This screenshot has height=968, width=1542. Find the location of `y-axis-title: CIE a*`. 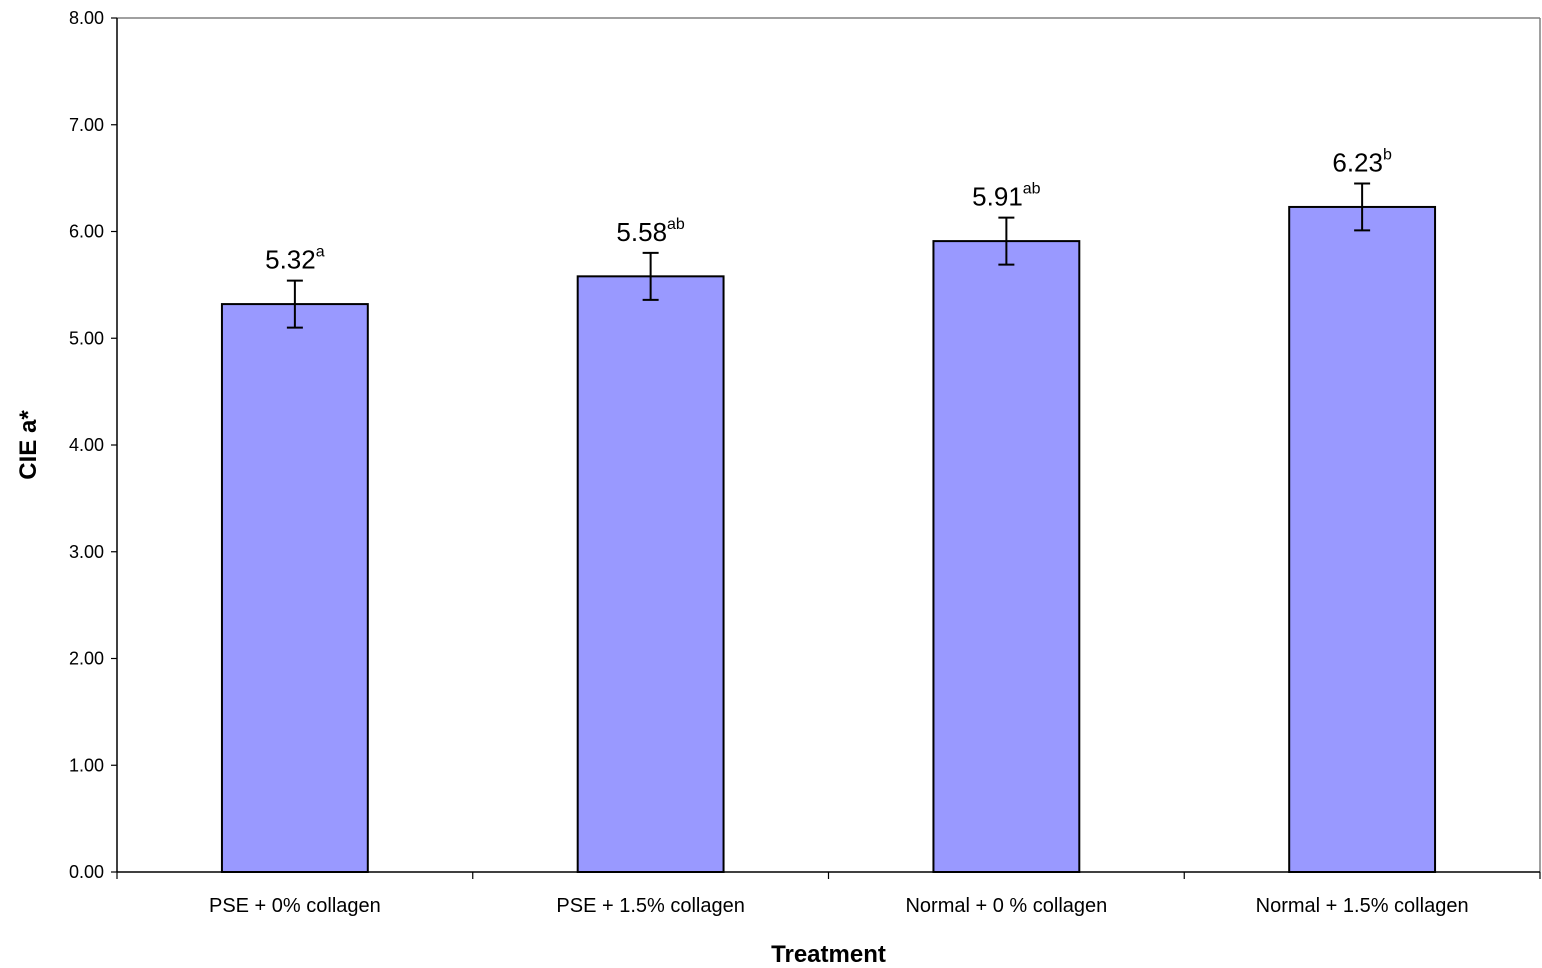

y-axis-title: CIE a* is located at coordinates (28, 445).